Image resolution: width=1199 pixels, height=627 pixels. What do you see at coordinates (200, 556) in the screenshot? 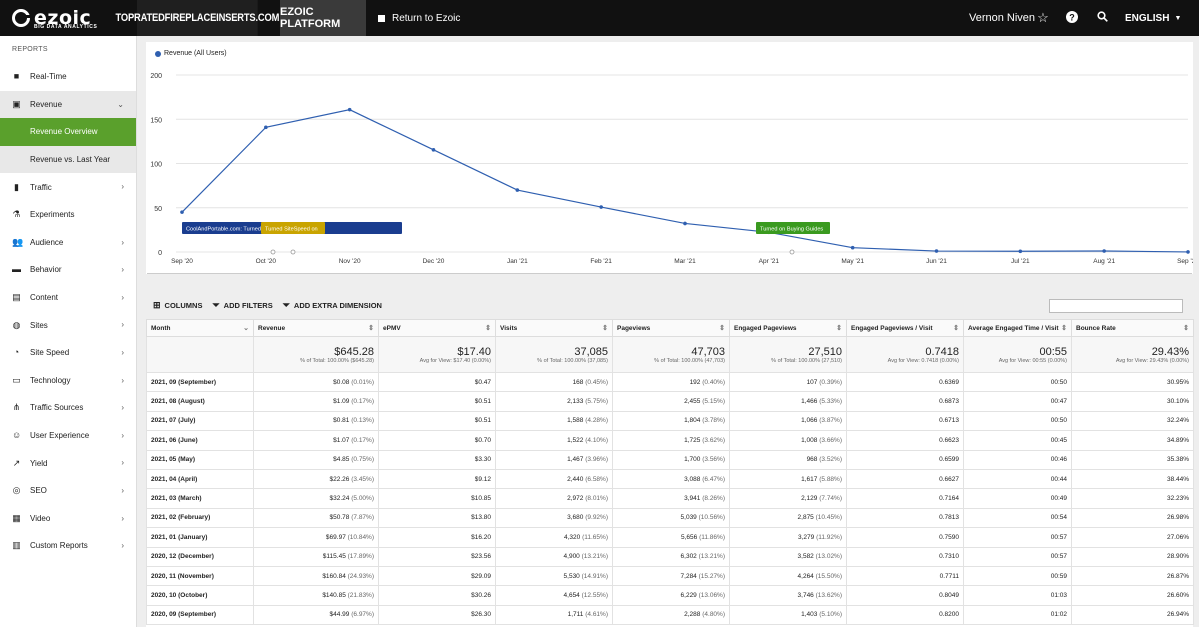
I see `cell-month: 2020, 12 (December)` at bounding box center [200, 556].